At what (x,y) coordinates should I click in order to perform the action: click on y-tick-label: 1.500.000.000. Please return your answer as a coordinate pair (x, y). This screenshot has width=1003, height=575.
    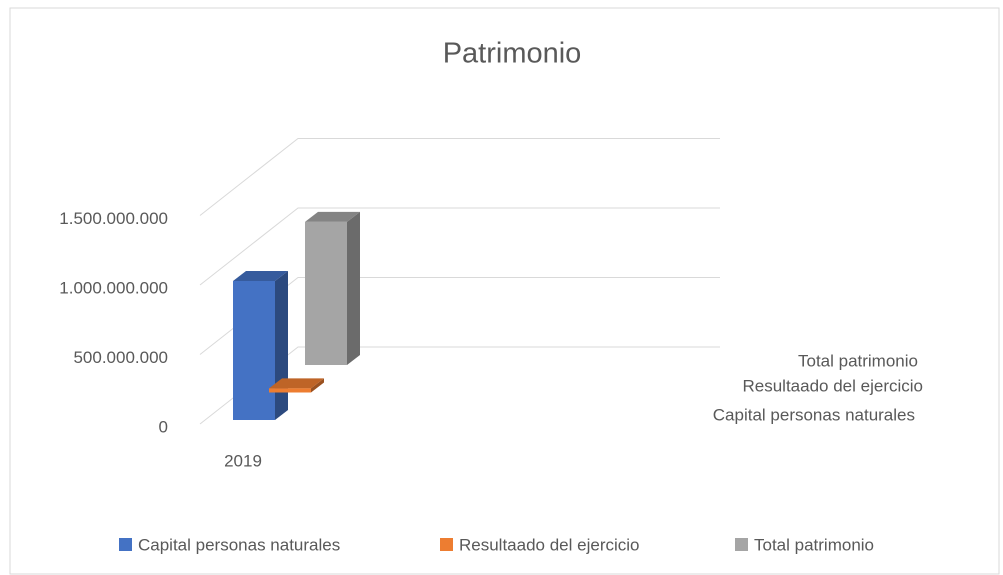
    Looking at the image, I should click on (113, 218).